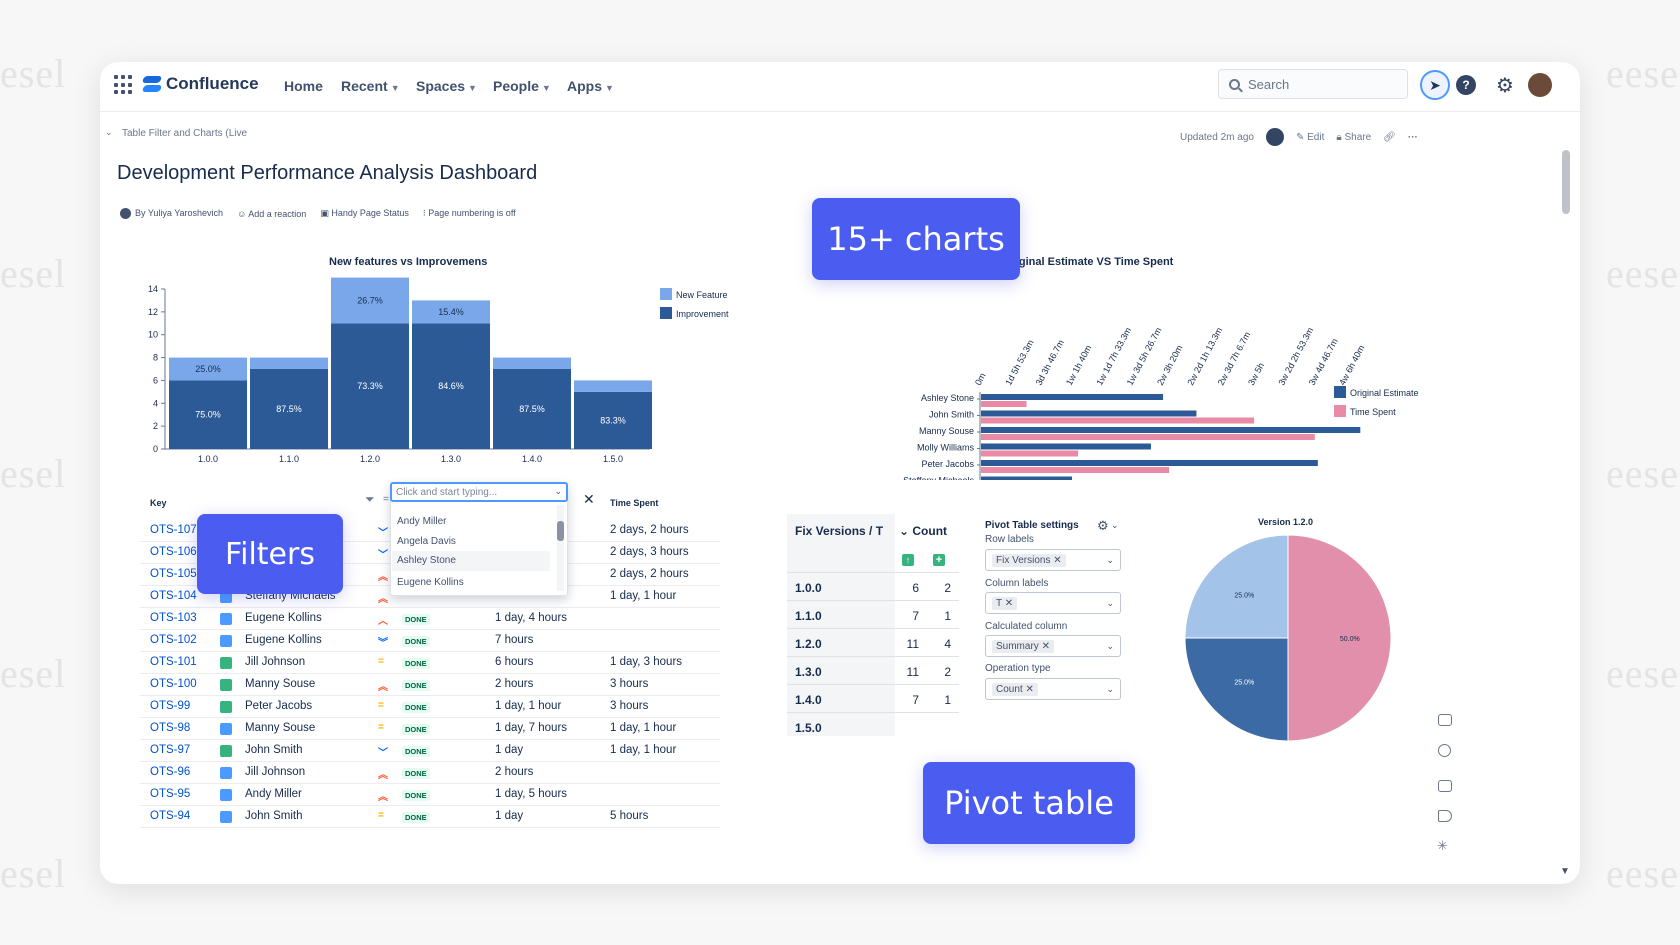 The height and width of the screenshot is (945, 1680). What do you see at coordinates (1353, 137) in the screenshot?
I see `share-button: 🔒︎ Share` at bounding box center [1353, 137].